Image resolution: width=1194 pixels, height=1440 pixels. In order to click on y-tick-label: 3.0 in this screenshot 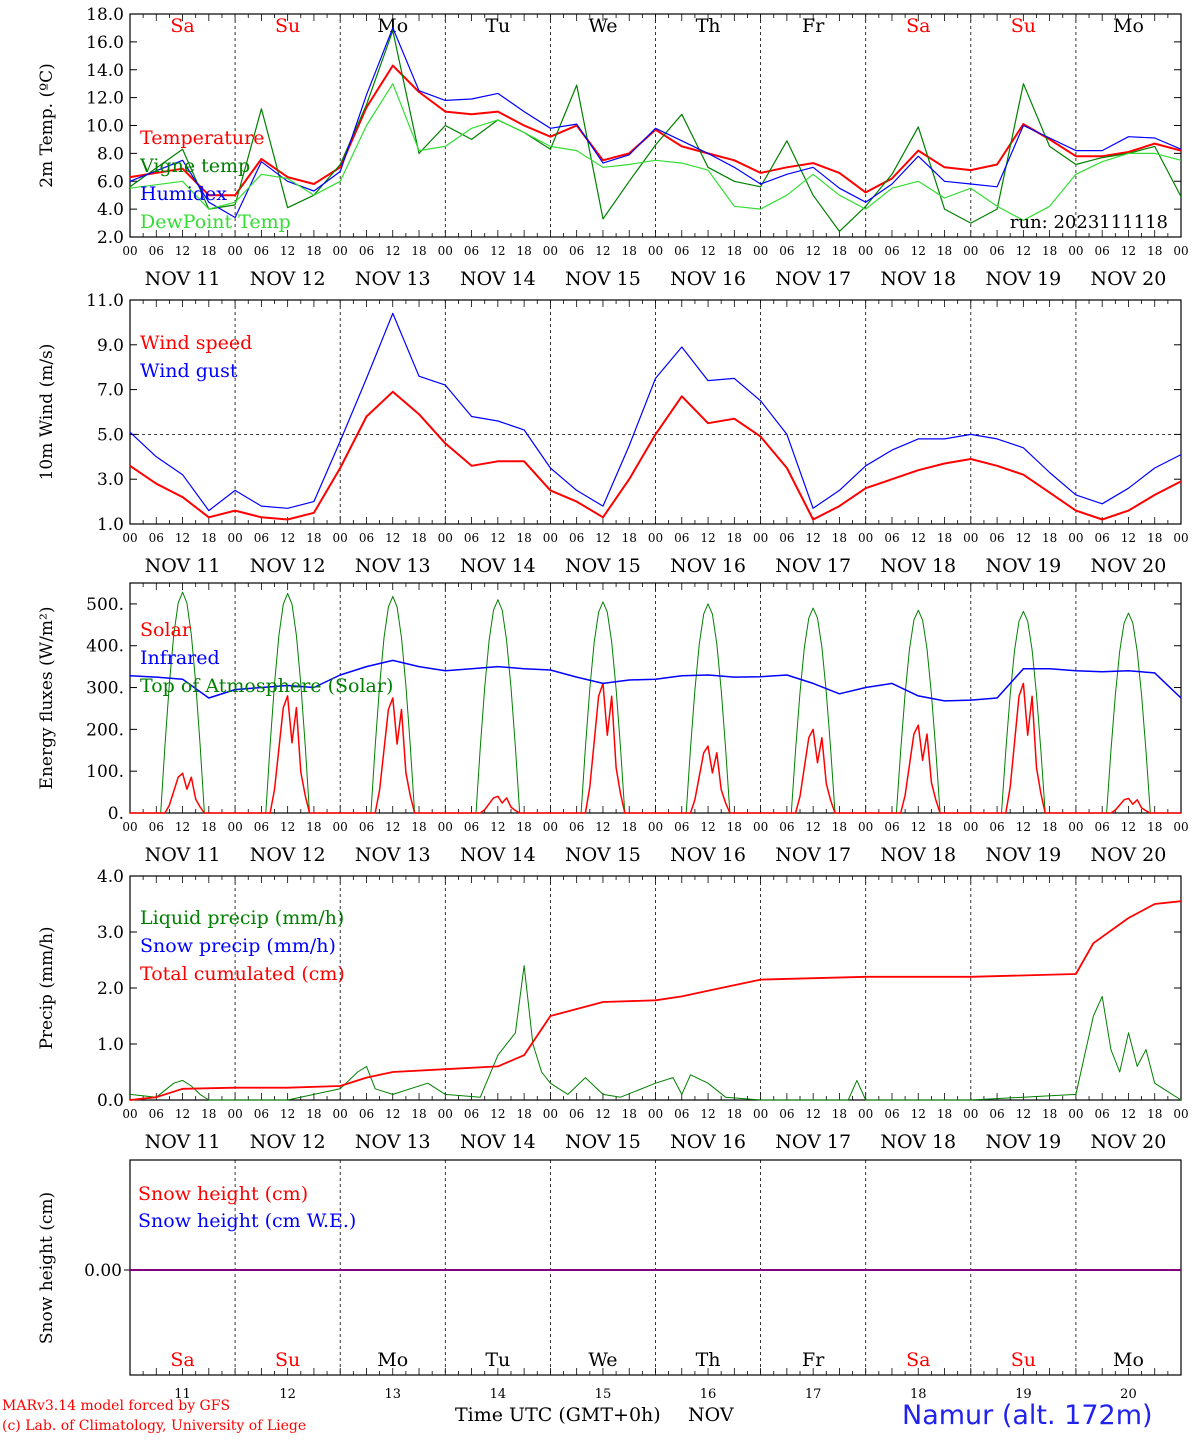, I will do `click(110, 480)`.